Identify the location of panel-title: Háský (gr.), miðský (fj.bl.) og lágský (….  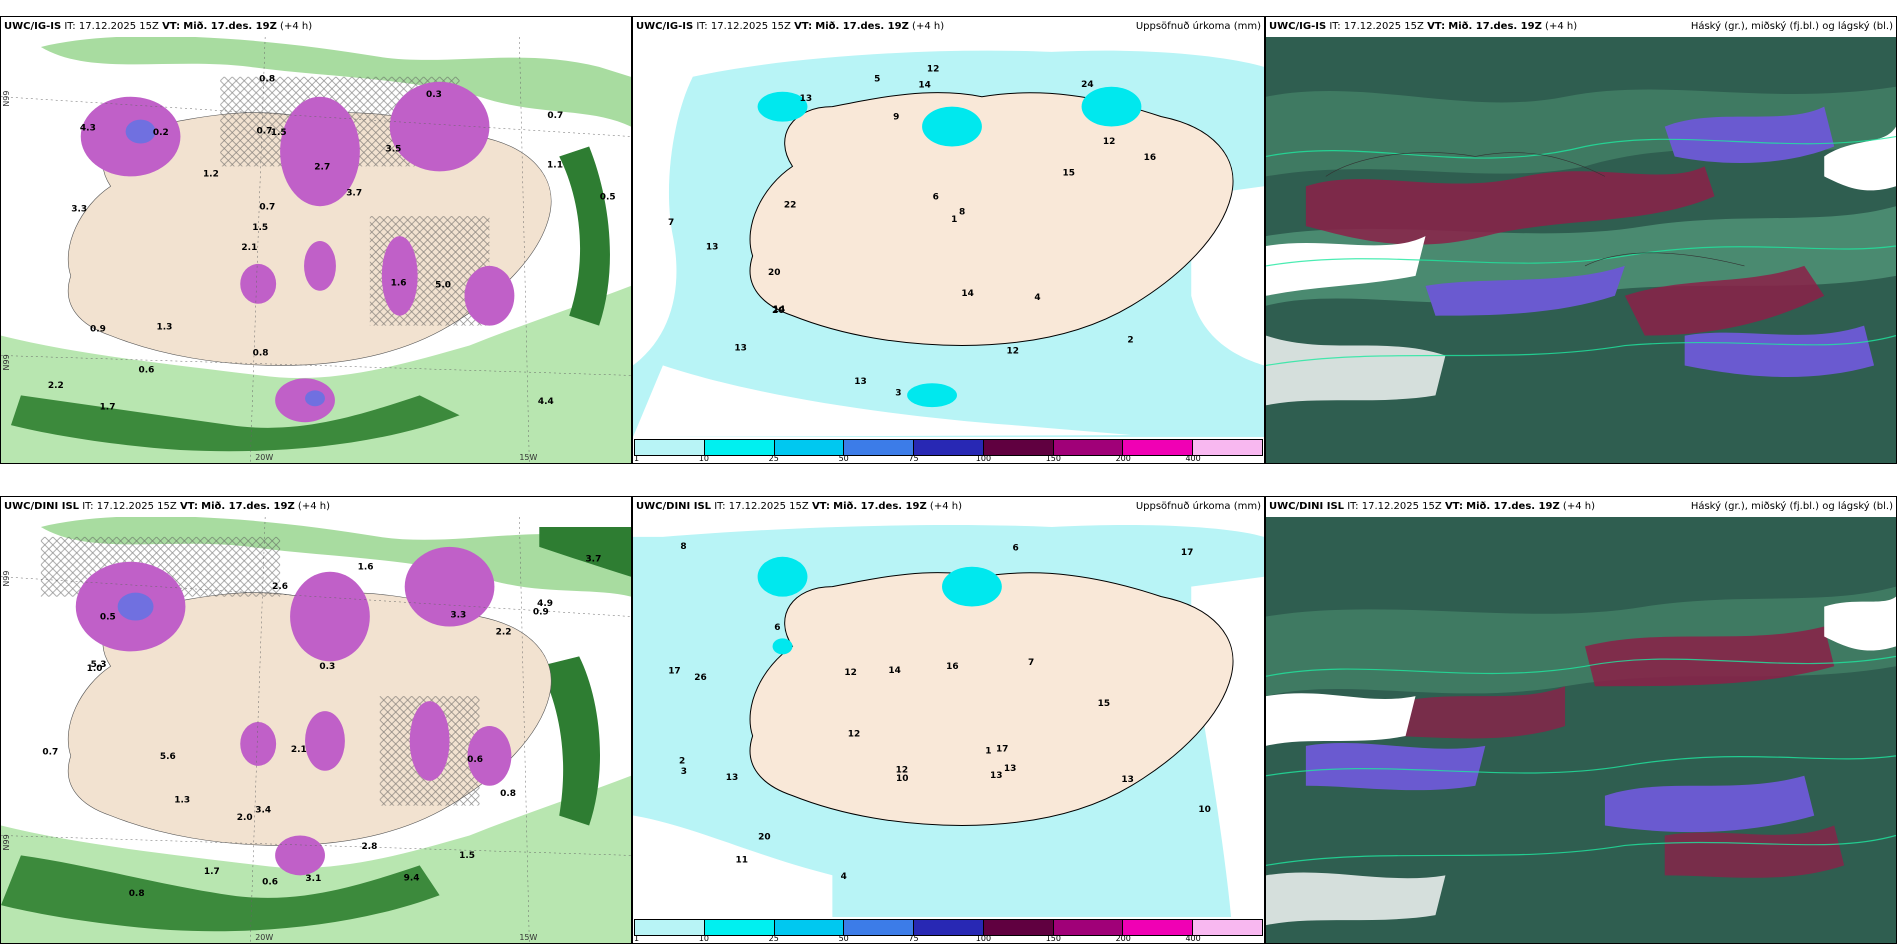
(1791, 26).